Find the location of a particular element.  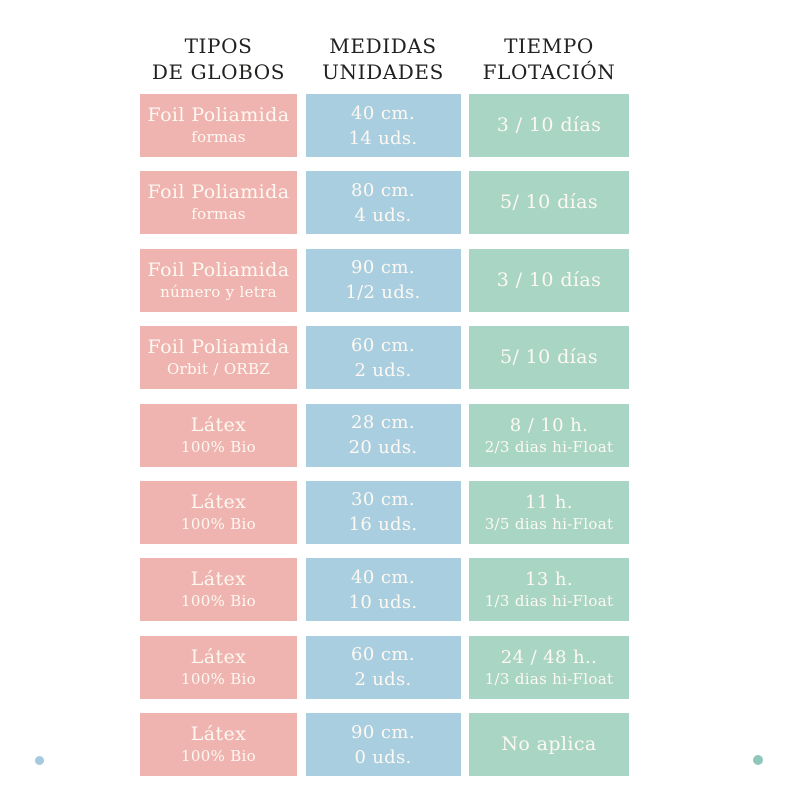

float-time-value: 24 / 48 h.. is located at coordinates (549, 657).